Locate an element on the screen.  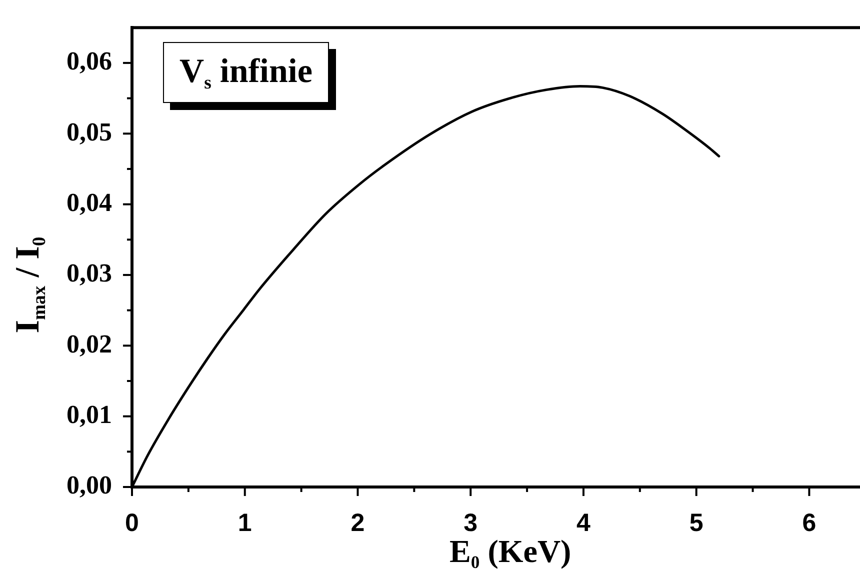
y-tick-label: 0,03 is located at coordinates (89, 273).